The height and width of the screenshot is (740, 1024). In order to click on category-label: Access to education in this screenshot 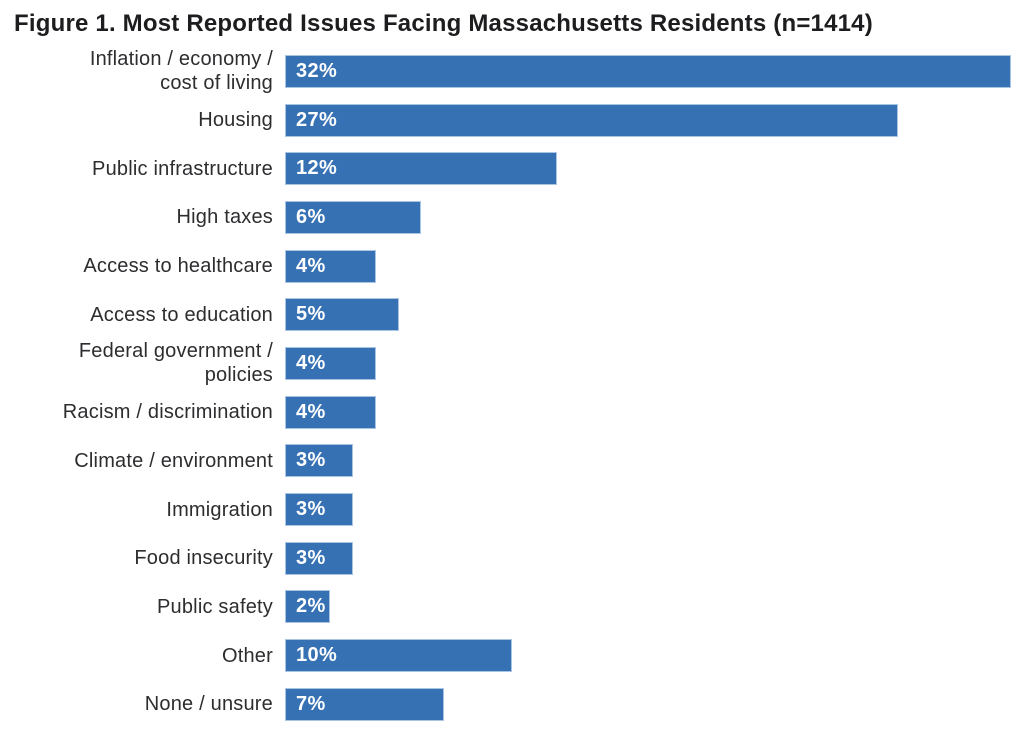, I will do `click(181, 314)`.